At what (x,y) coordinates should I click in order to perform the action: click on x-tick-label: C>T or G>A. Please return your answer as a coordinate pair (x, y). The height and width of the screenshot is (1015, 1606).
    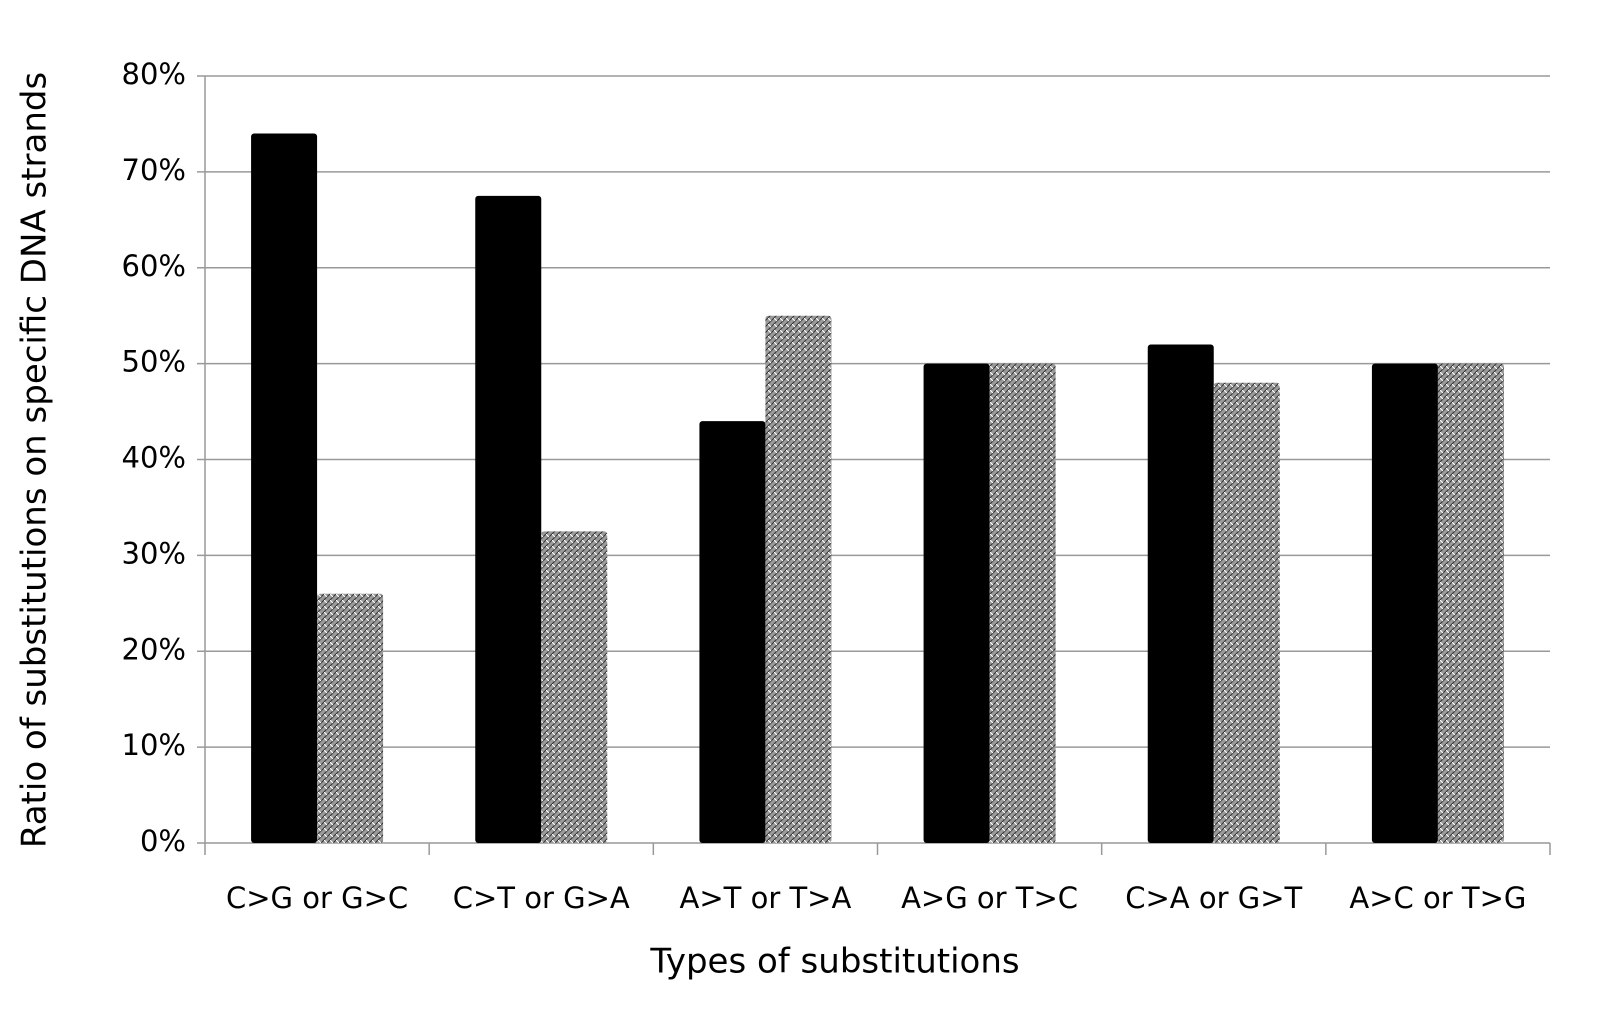
    Looking at the image, I should click on (541, 898).